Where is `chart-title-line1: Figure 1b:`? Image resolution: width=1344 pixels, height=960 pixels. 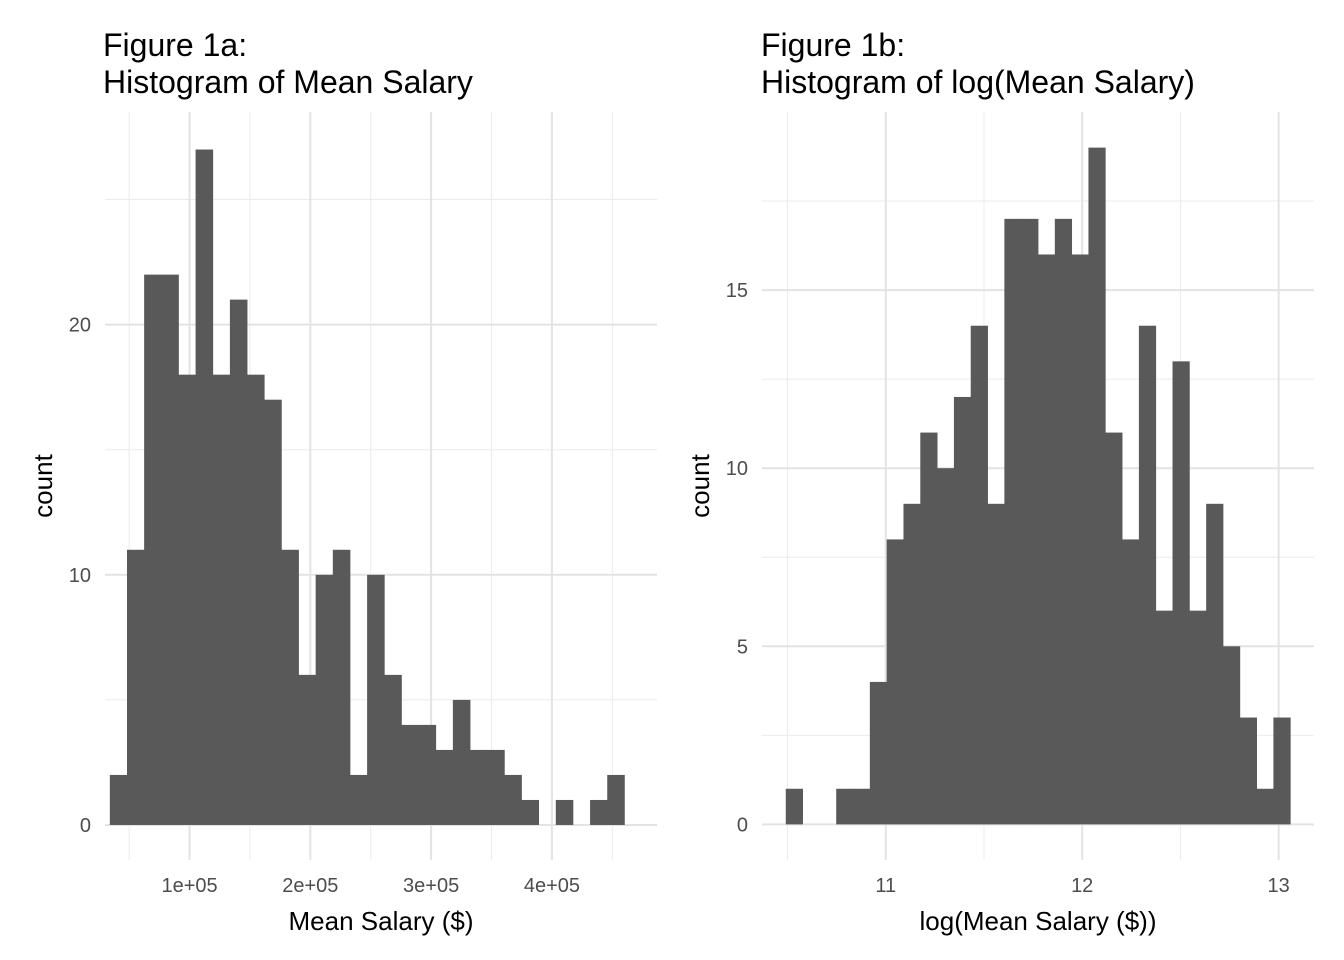 chart-title-line1: Figure 1b: is located at coordinates (833, 45).